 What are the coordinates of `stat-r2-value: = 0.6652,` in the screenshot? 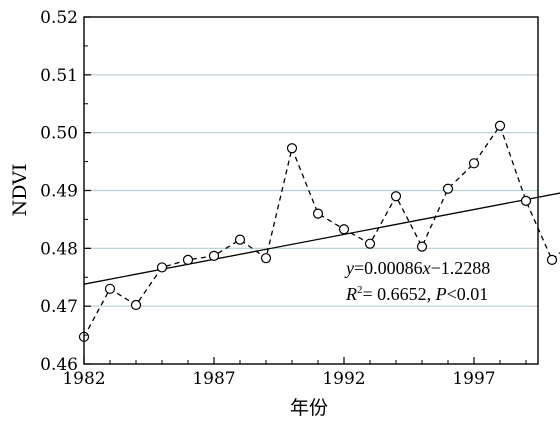 It's located at (399, 294).